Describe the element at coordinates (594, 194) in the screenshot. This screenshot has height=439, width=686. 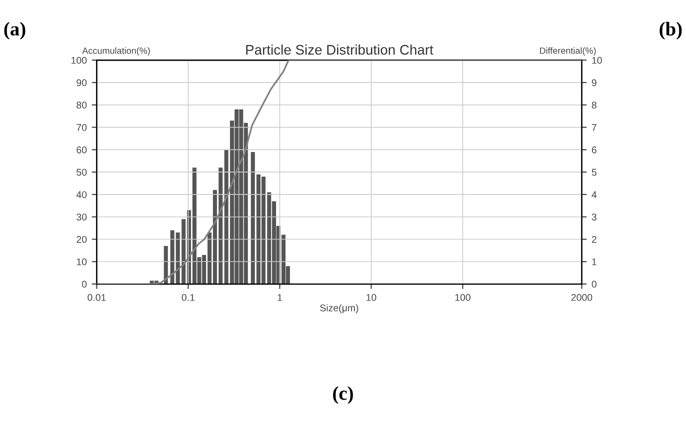
I see `y2-tick-label: 4` at that location.